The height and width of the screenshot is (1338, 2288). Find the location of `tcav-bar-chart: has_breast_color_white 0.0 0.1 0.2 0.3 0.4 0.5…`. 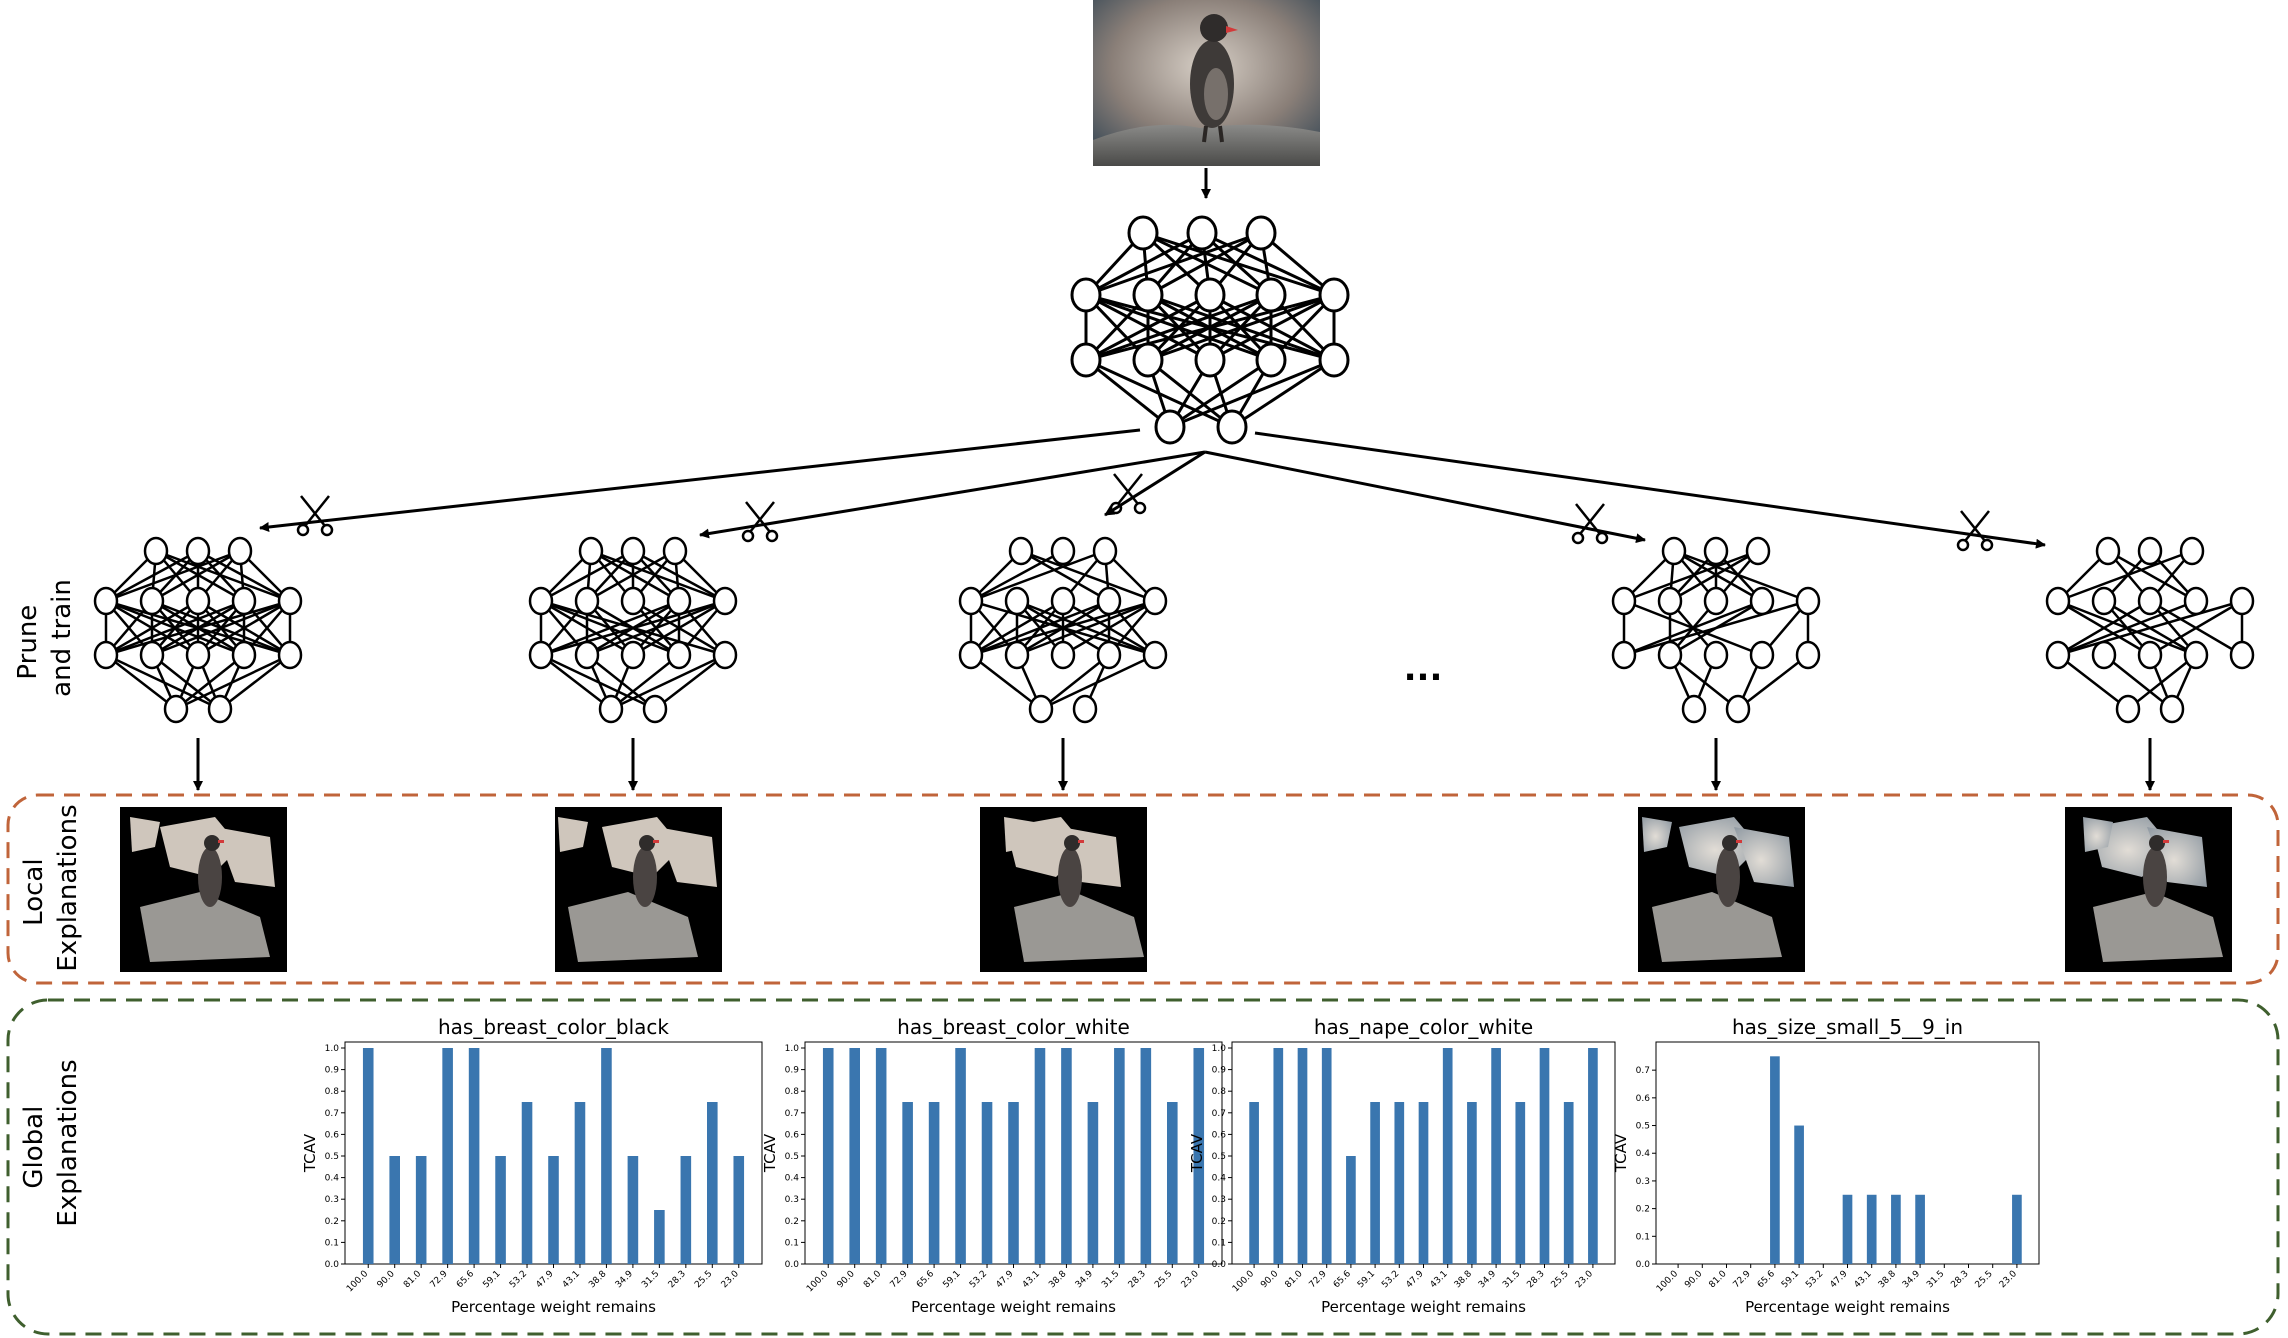

tcav-bar-chart: has_breast_color_white 0.0 0.1 0.2 0.3 0.4 0.5… is located at coordinates (992, 1165).